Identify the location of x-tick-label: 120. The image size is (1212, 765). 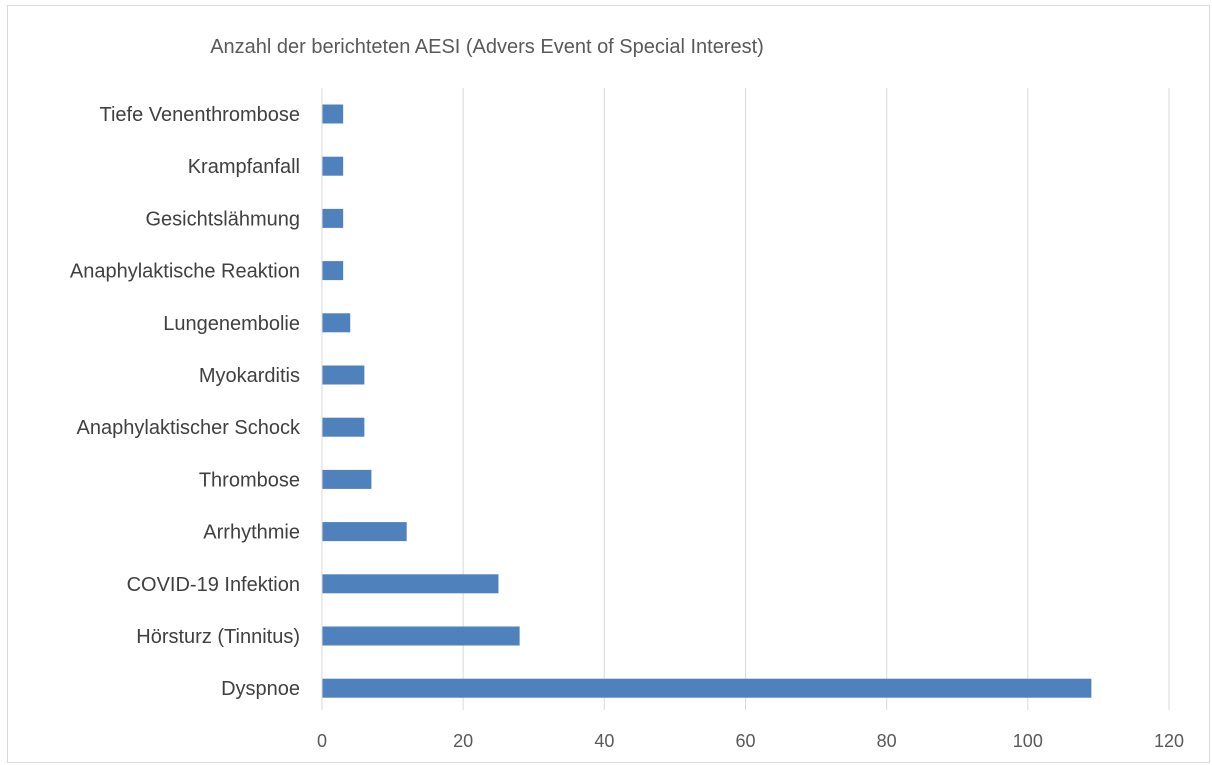
(1169, 741).